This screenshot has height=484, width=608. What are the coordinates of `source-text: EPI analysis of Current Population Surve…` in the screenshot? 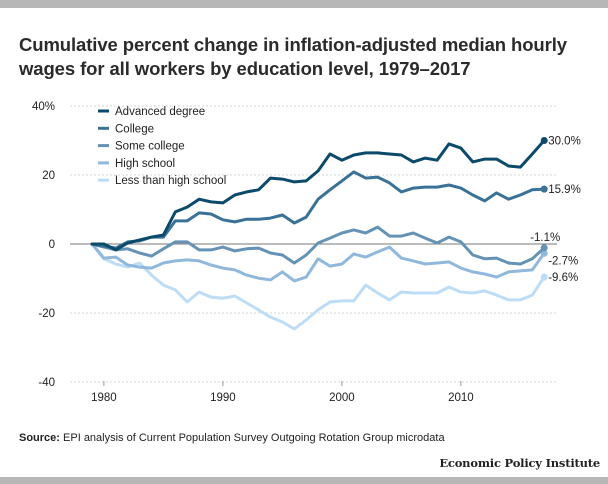 It's located at (254, 438).